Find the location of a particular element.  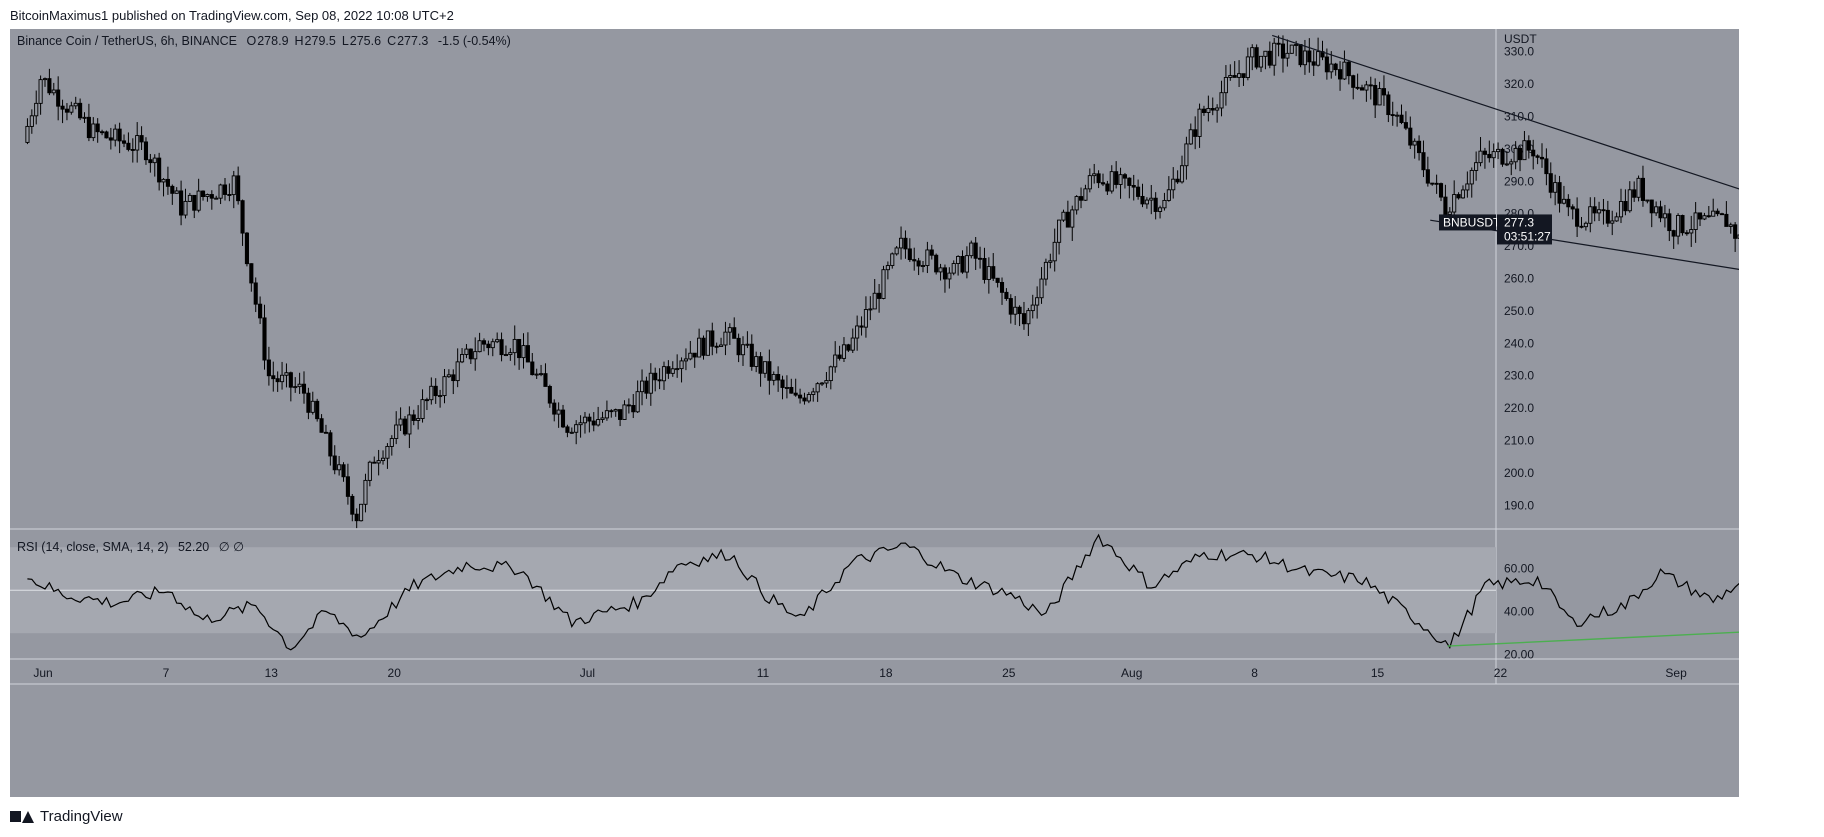

last-price-box is located at coordinates (1524, 229).